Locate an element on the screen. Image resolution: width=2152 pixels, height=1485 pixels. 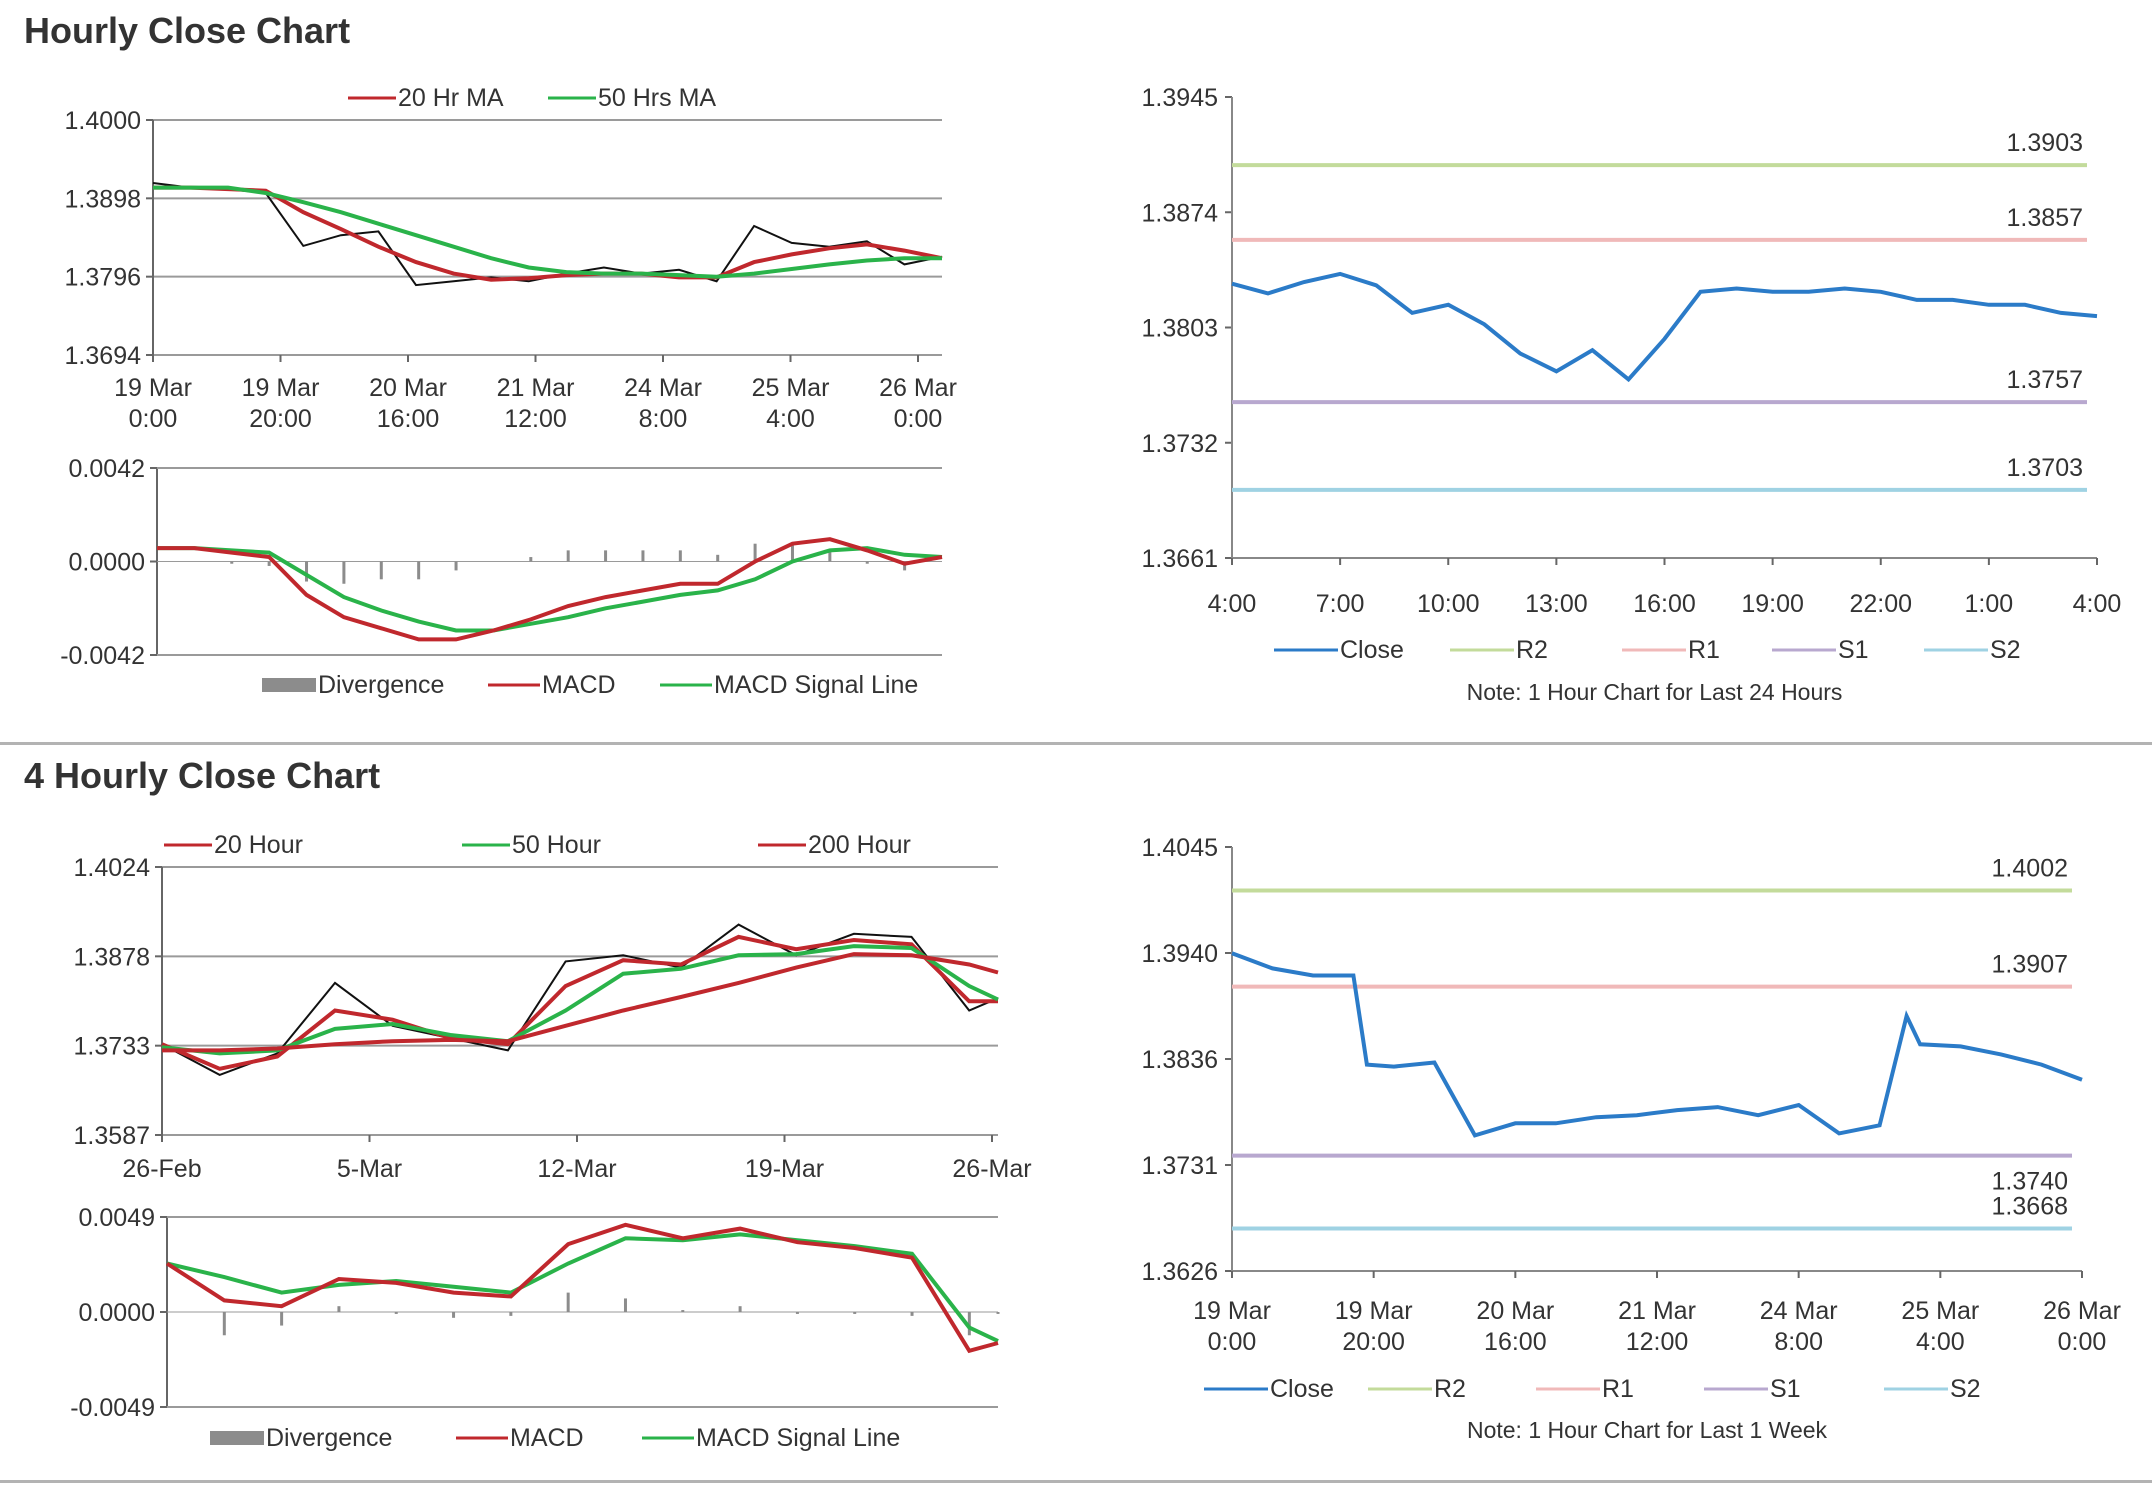
y-tick-label: 1.3874 is located at coordinates (1180, 213).